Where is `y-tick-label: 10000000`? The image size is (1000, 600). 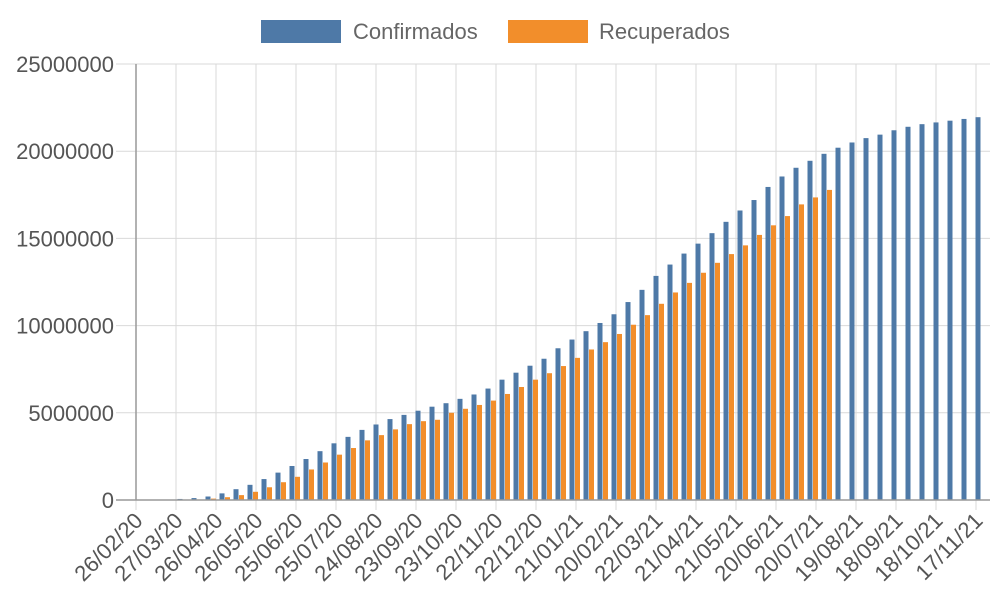 y-tick-label: 10000000 is located at coordinates (65, 326).